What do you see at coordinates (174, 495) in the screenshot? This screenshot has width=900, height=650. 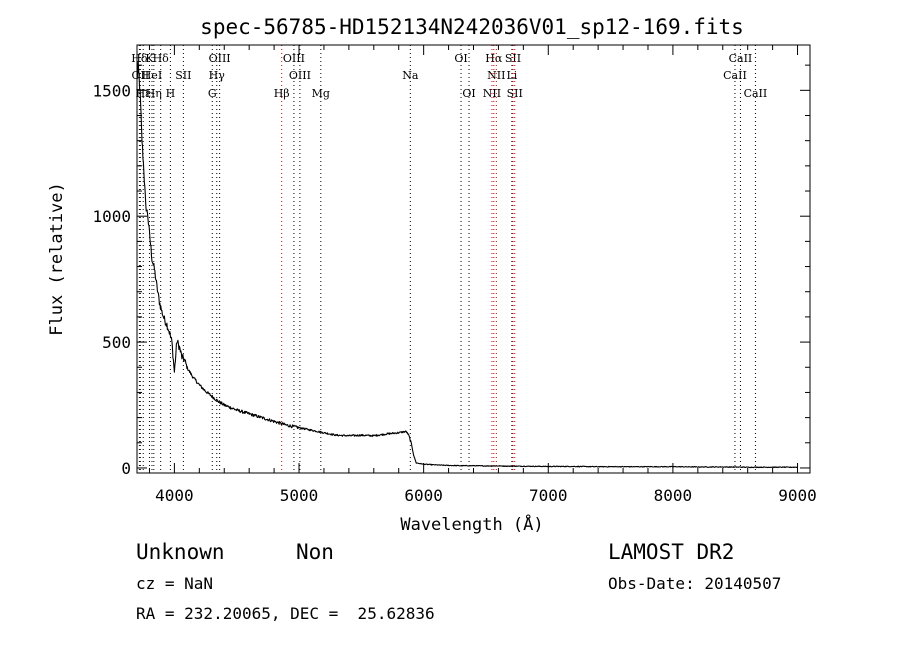 I see `x-tick-label: 4000` at bounding box center [174, 495].